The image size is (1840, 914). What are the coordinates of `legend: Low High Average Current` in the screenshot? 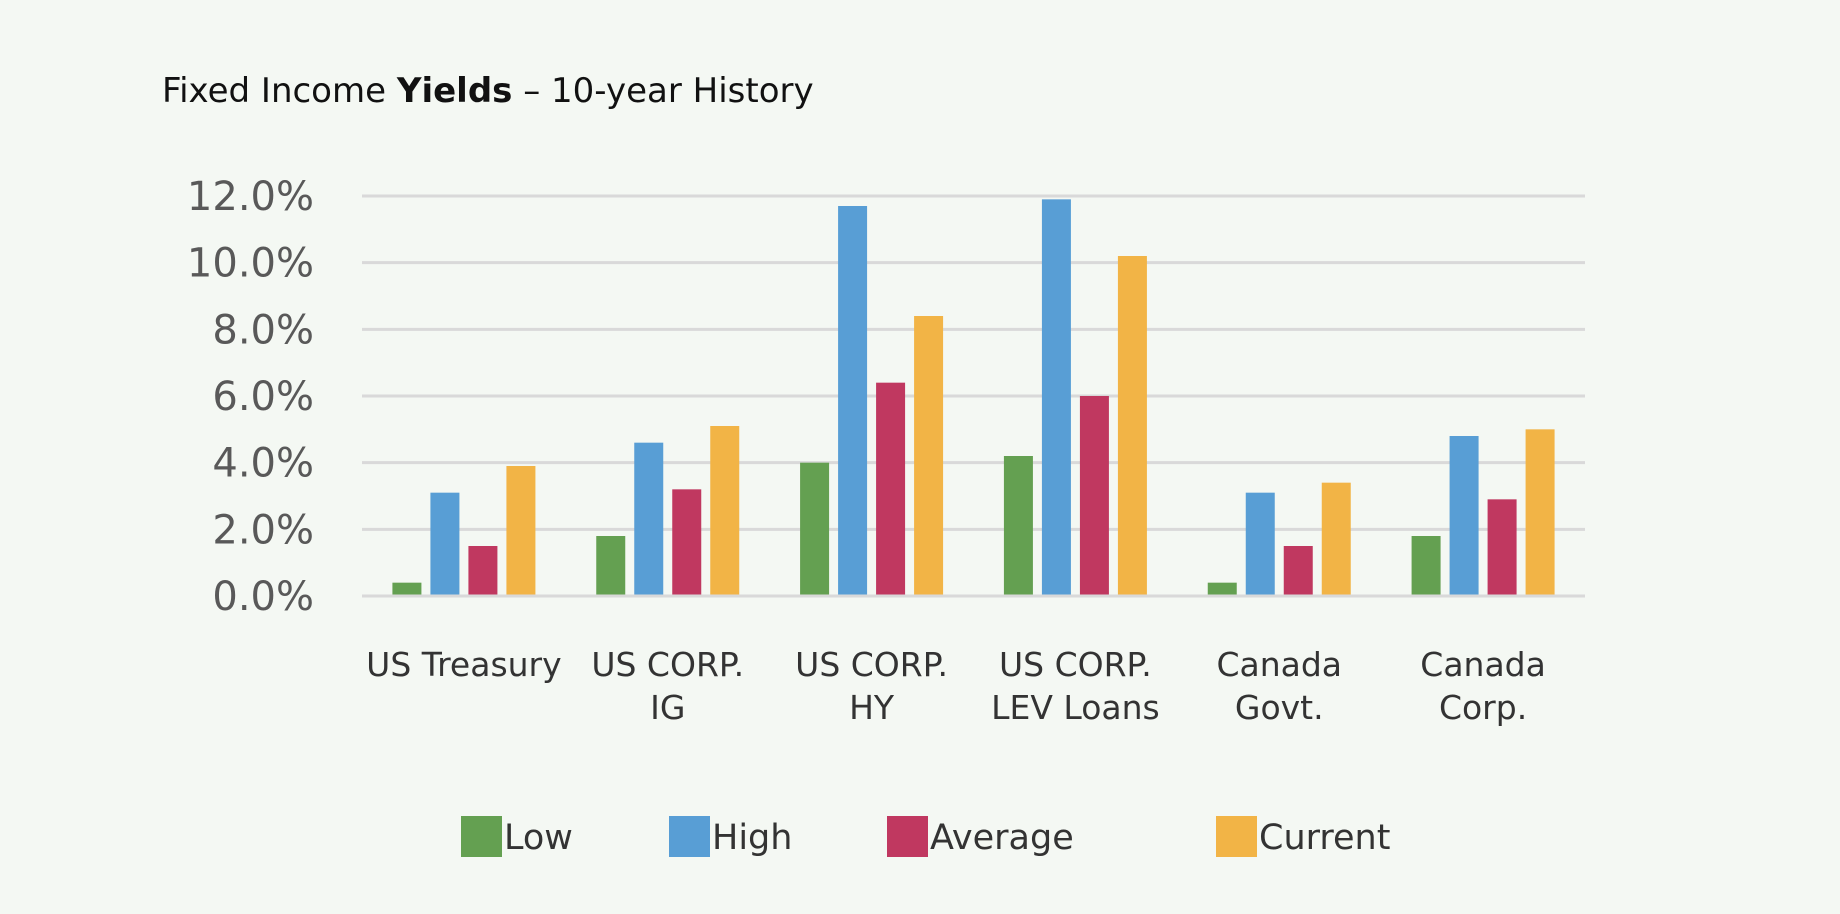 It's located at (925, 837).